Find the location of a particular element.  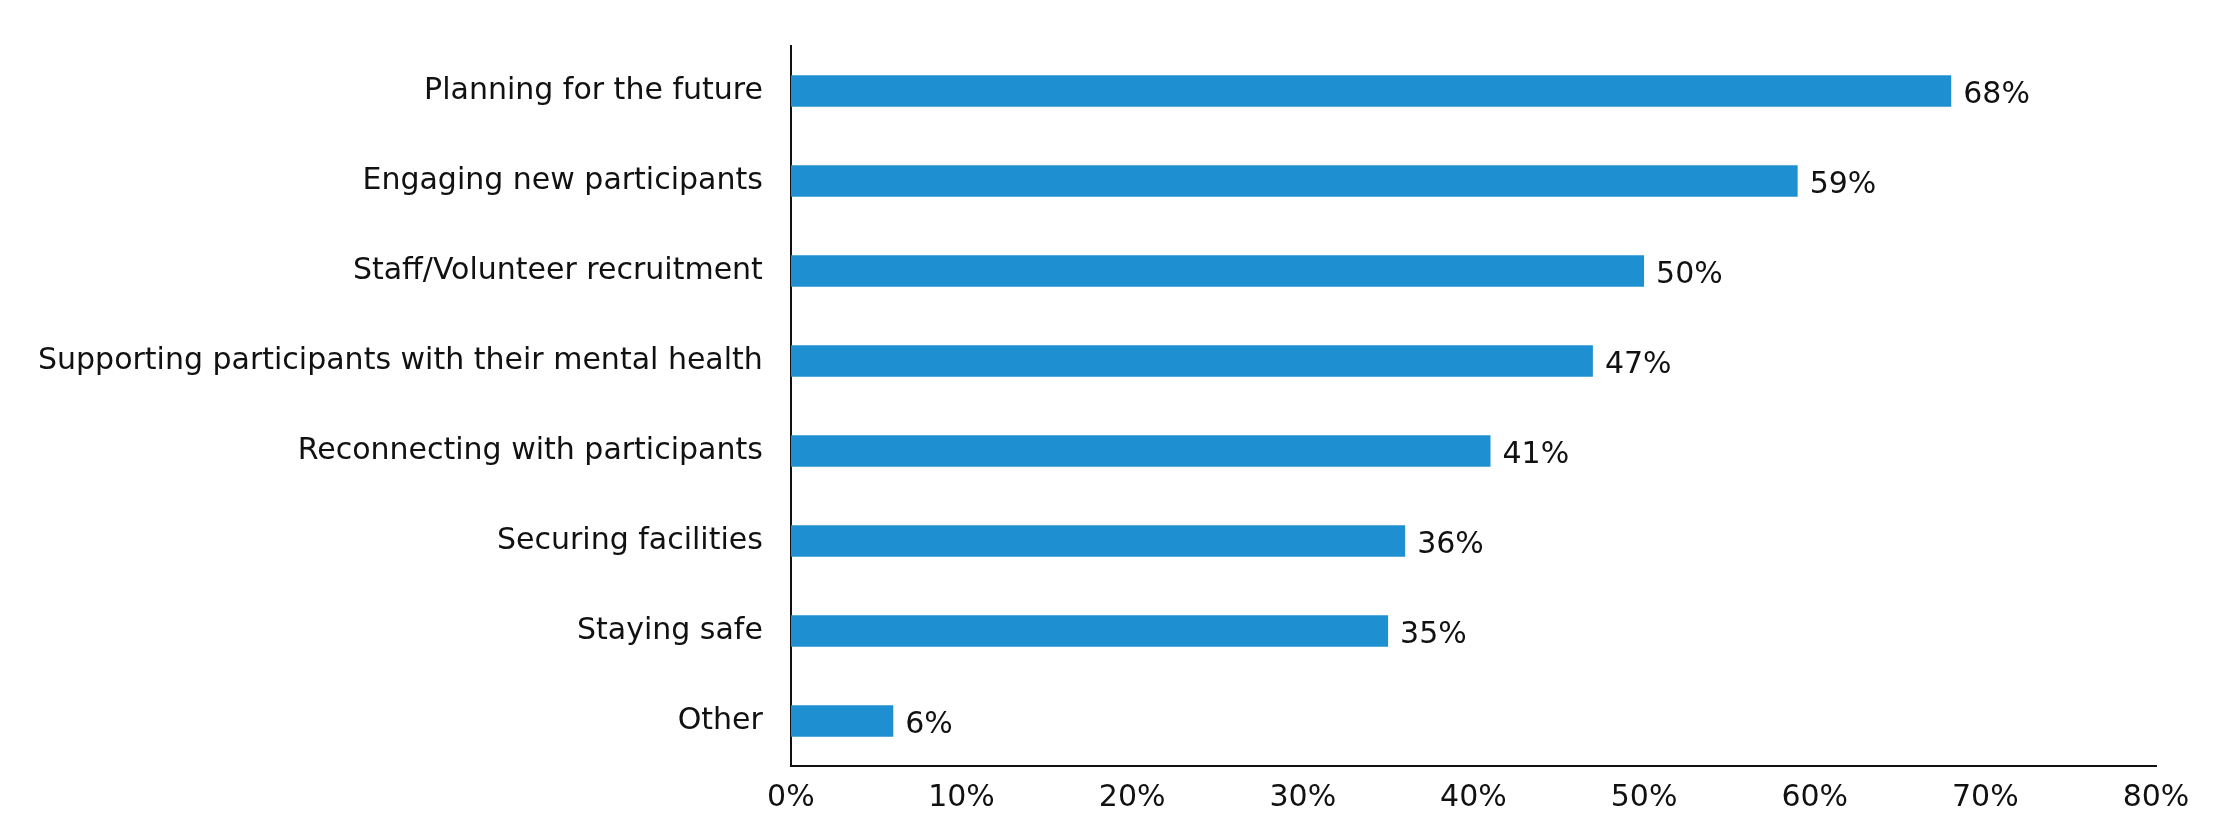

x-tick-label: 20% is located at coordinates (1132, 795).